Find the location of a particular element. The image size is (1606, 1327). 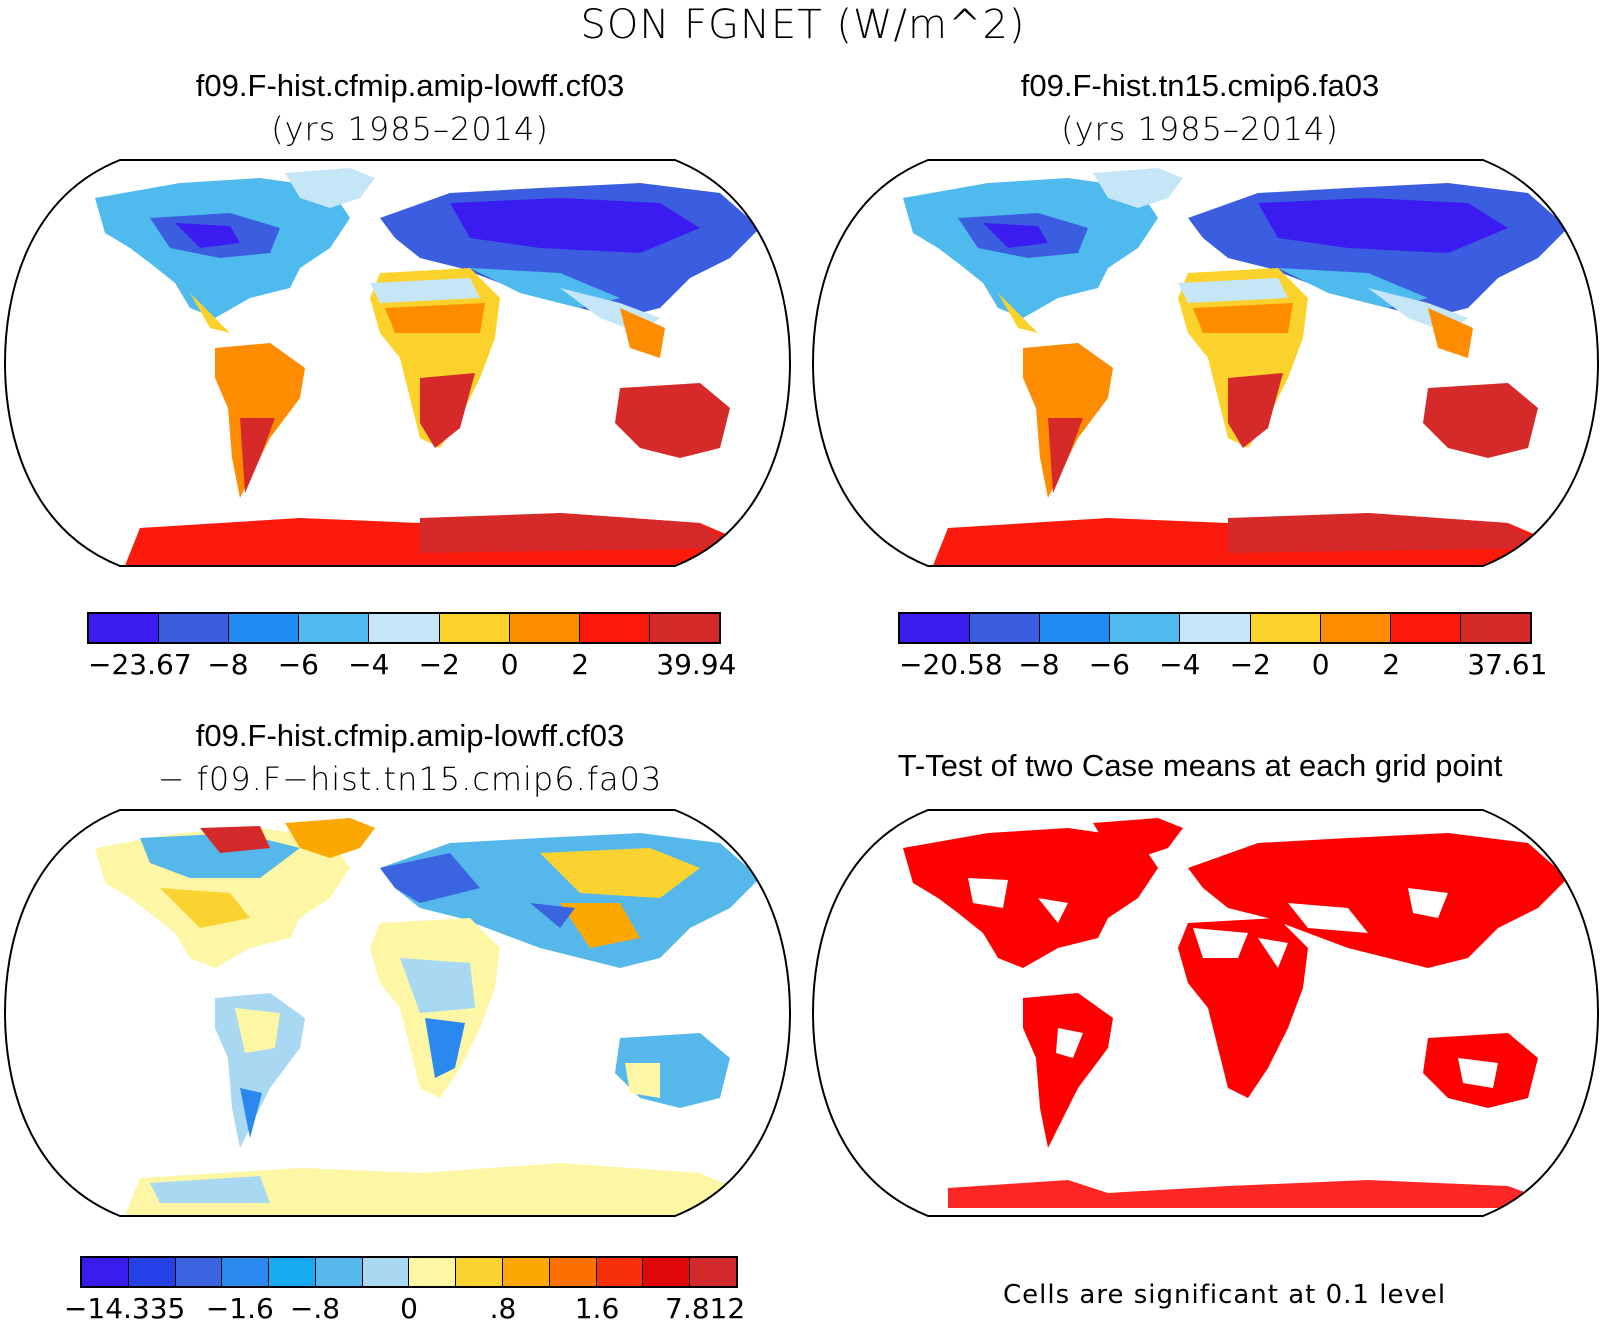

colorbar-panel2 is located at coordinates (1215, 628).